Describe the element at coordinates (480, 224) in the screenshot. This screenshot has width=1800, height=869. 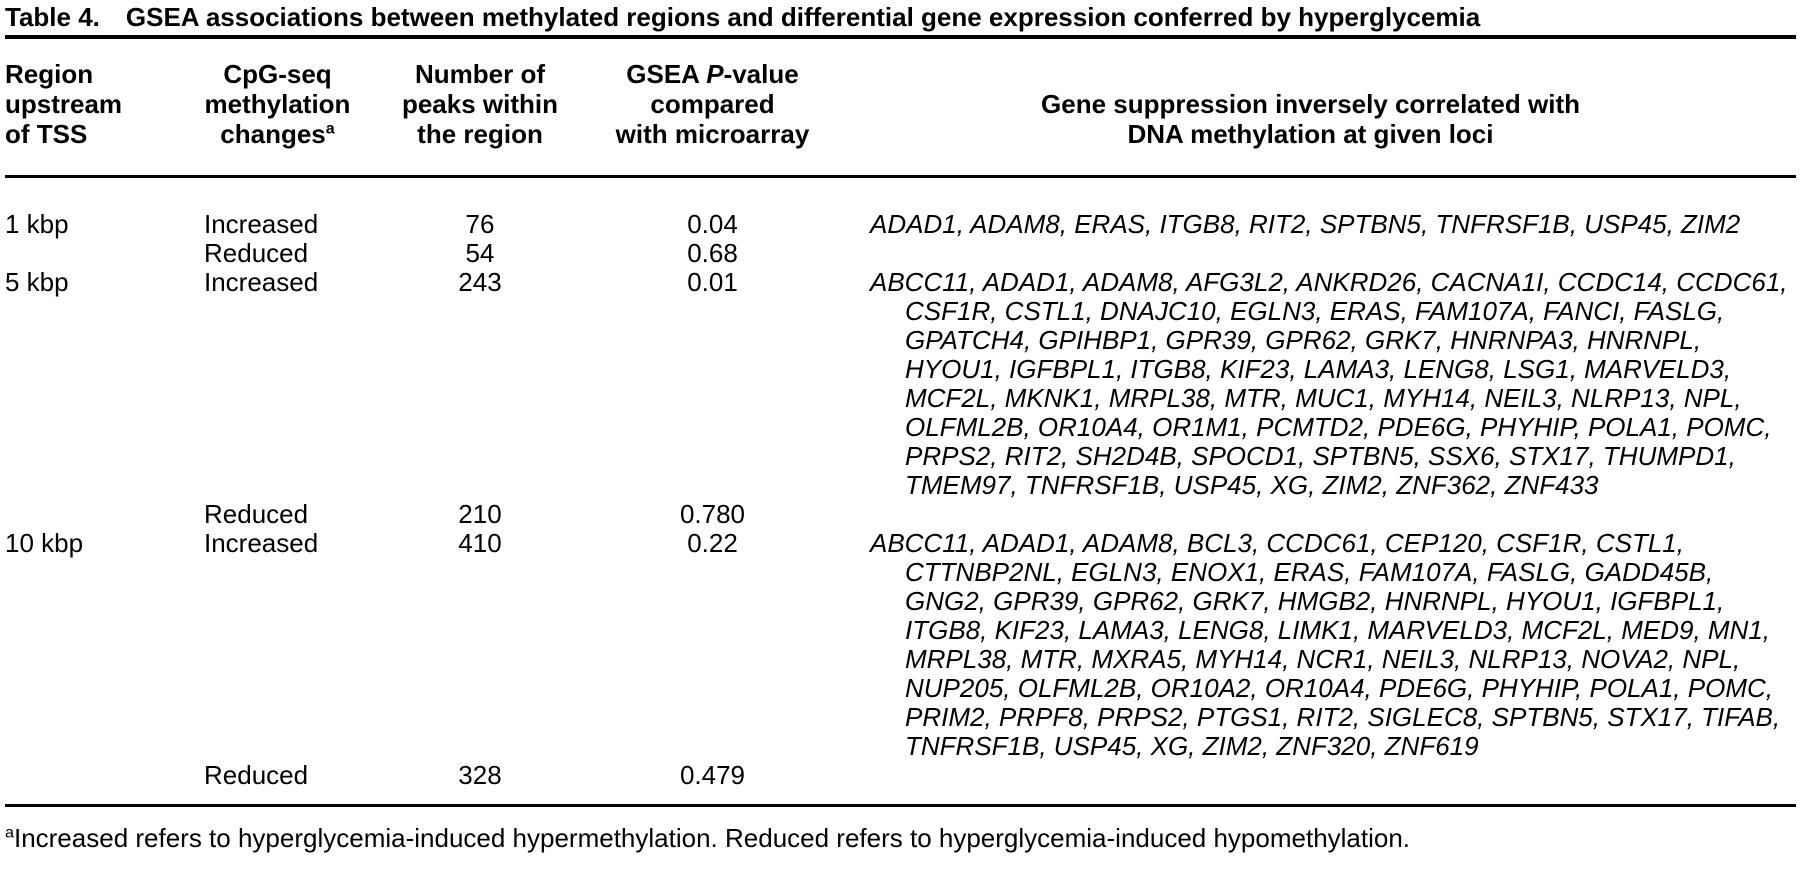
I see `cell-peaks: 76` at that location.